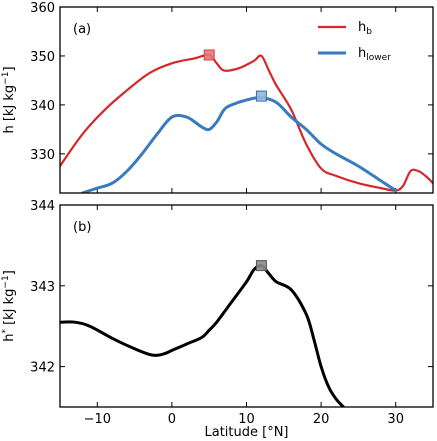 This screenshot has width=437, height=441. What do you see at coordinates (42, 368) in the screenshot?
I see `y-tick-label: 342` at bounding box center [42, 368].